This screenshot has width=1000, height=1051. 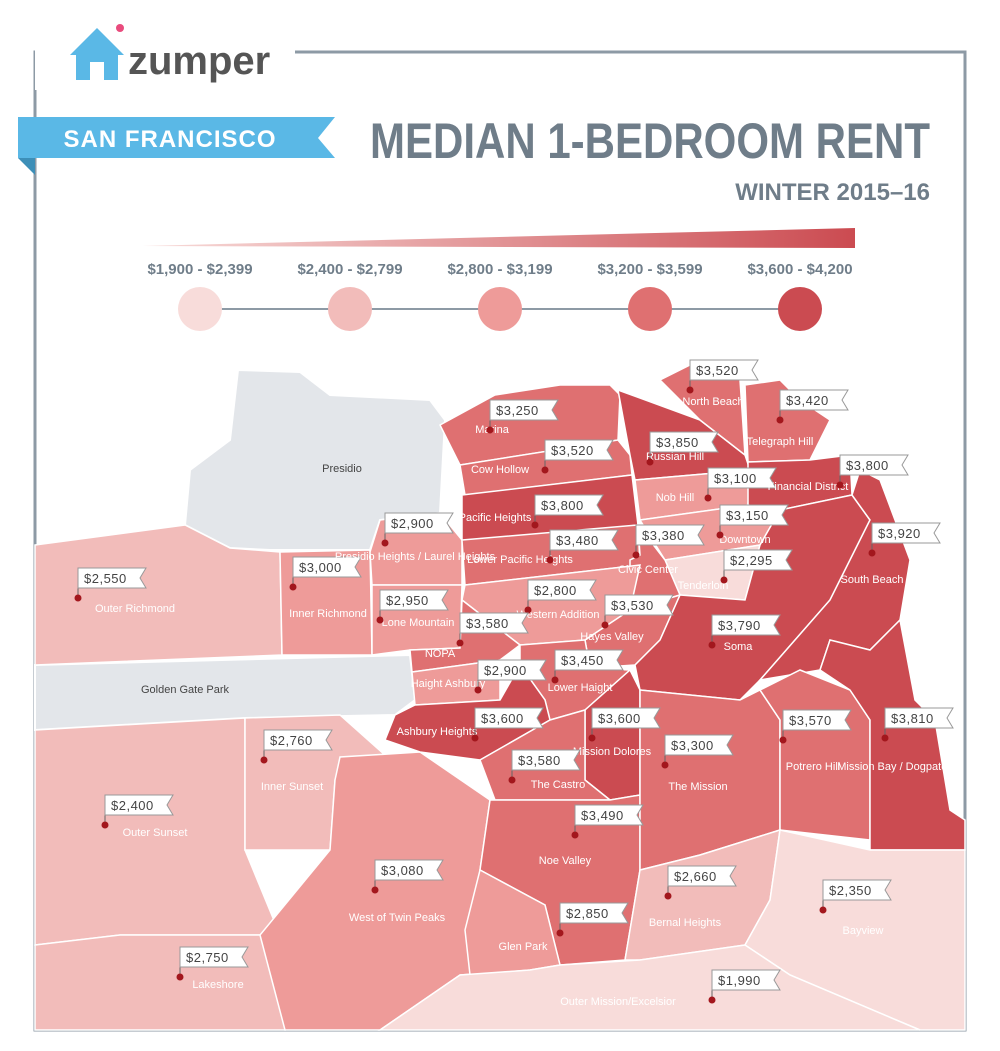 I want to click on price-label: $3,080, so click(x=402, y=870).